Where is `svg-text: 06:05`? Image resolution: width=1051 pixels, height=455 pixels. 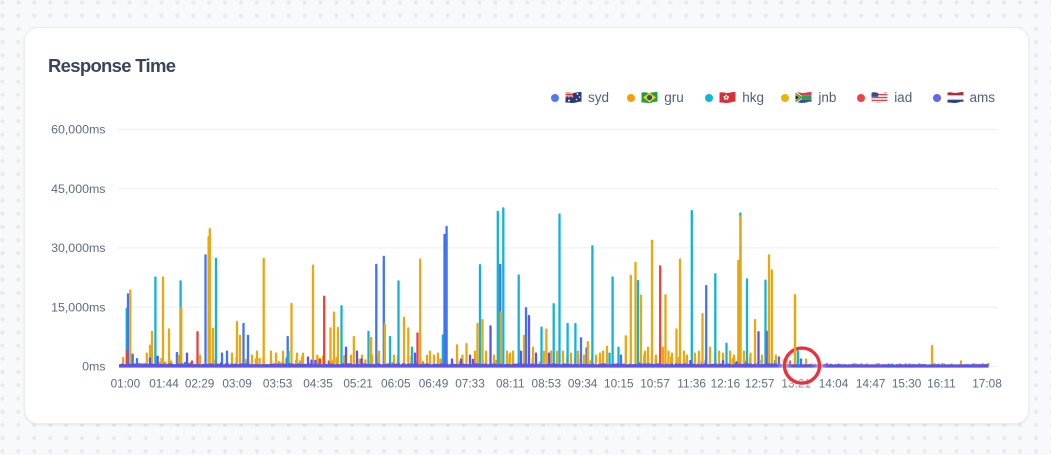 svg-text: 06:05 is located at coordinates (396, 384).